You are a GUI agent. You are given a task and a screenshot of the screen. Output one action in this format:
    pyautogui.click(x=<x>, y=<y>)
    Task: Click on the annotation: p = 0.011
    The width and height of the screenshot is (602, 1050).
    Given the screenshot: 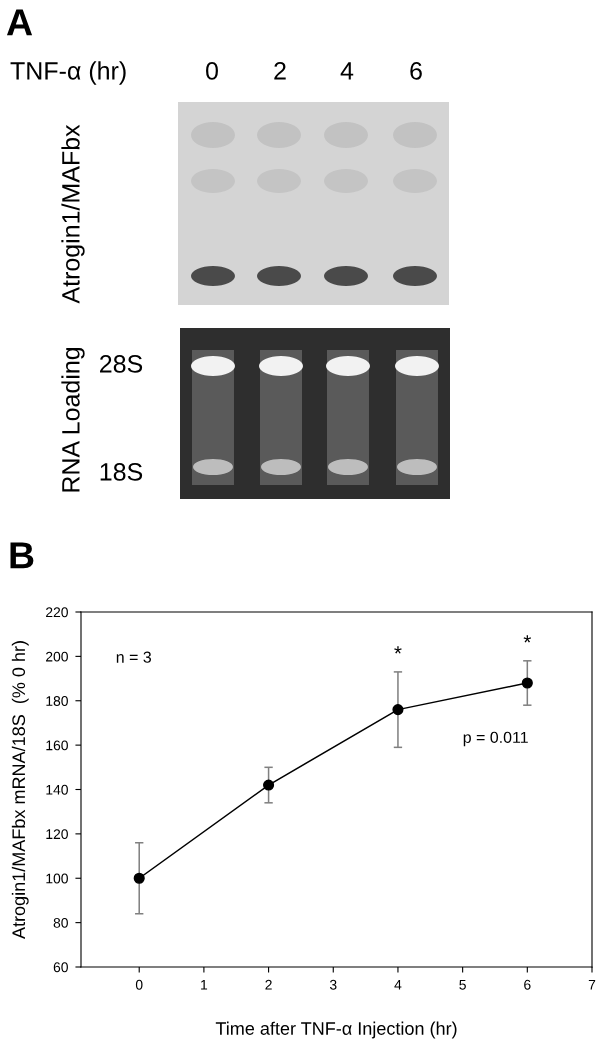 What is the action you would take?
    pyautogui.click(x=495, y=739)
    